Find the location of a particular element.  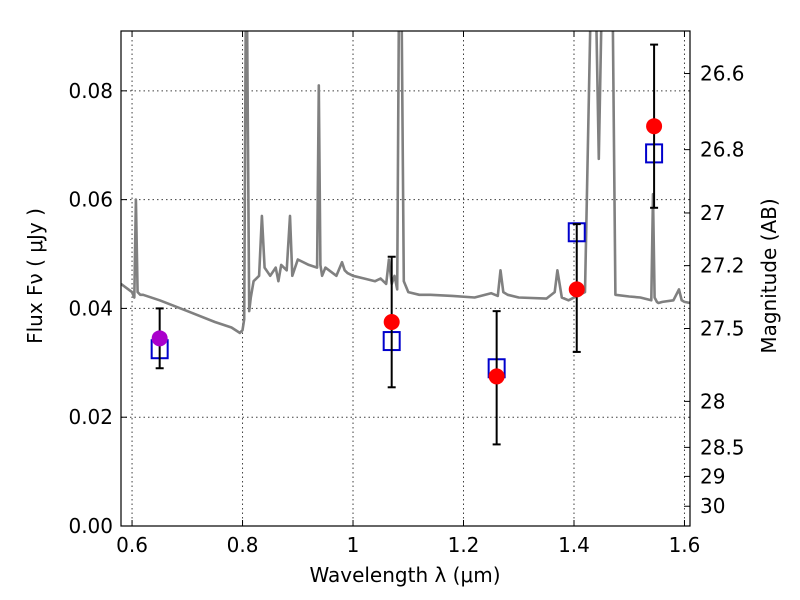

y2-tick-label: 27 is located at coordinates (712, 213).